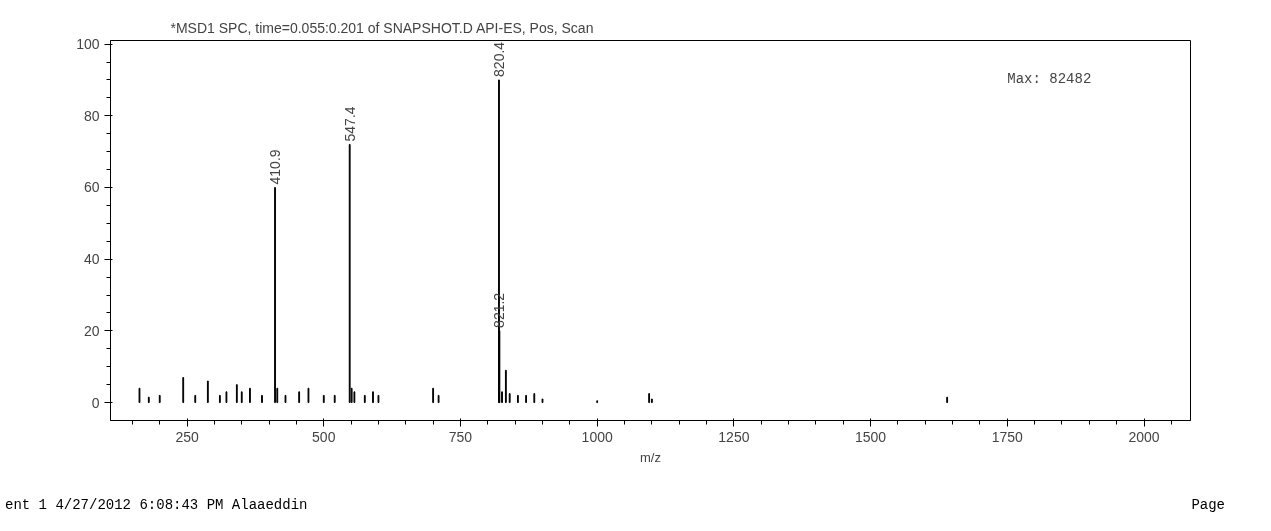 The height and width of the screenshot is (531, 1271). I want to click on y-tick-label: 60, so click(91, 187).